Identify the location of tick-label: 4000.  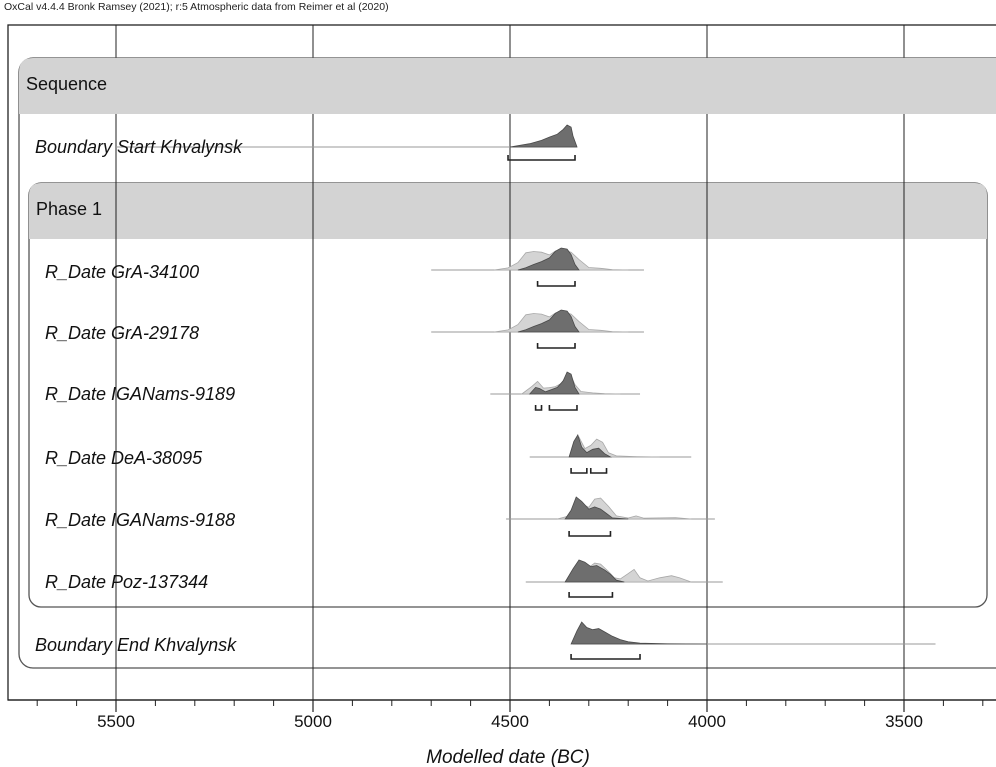
(707, 721).